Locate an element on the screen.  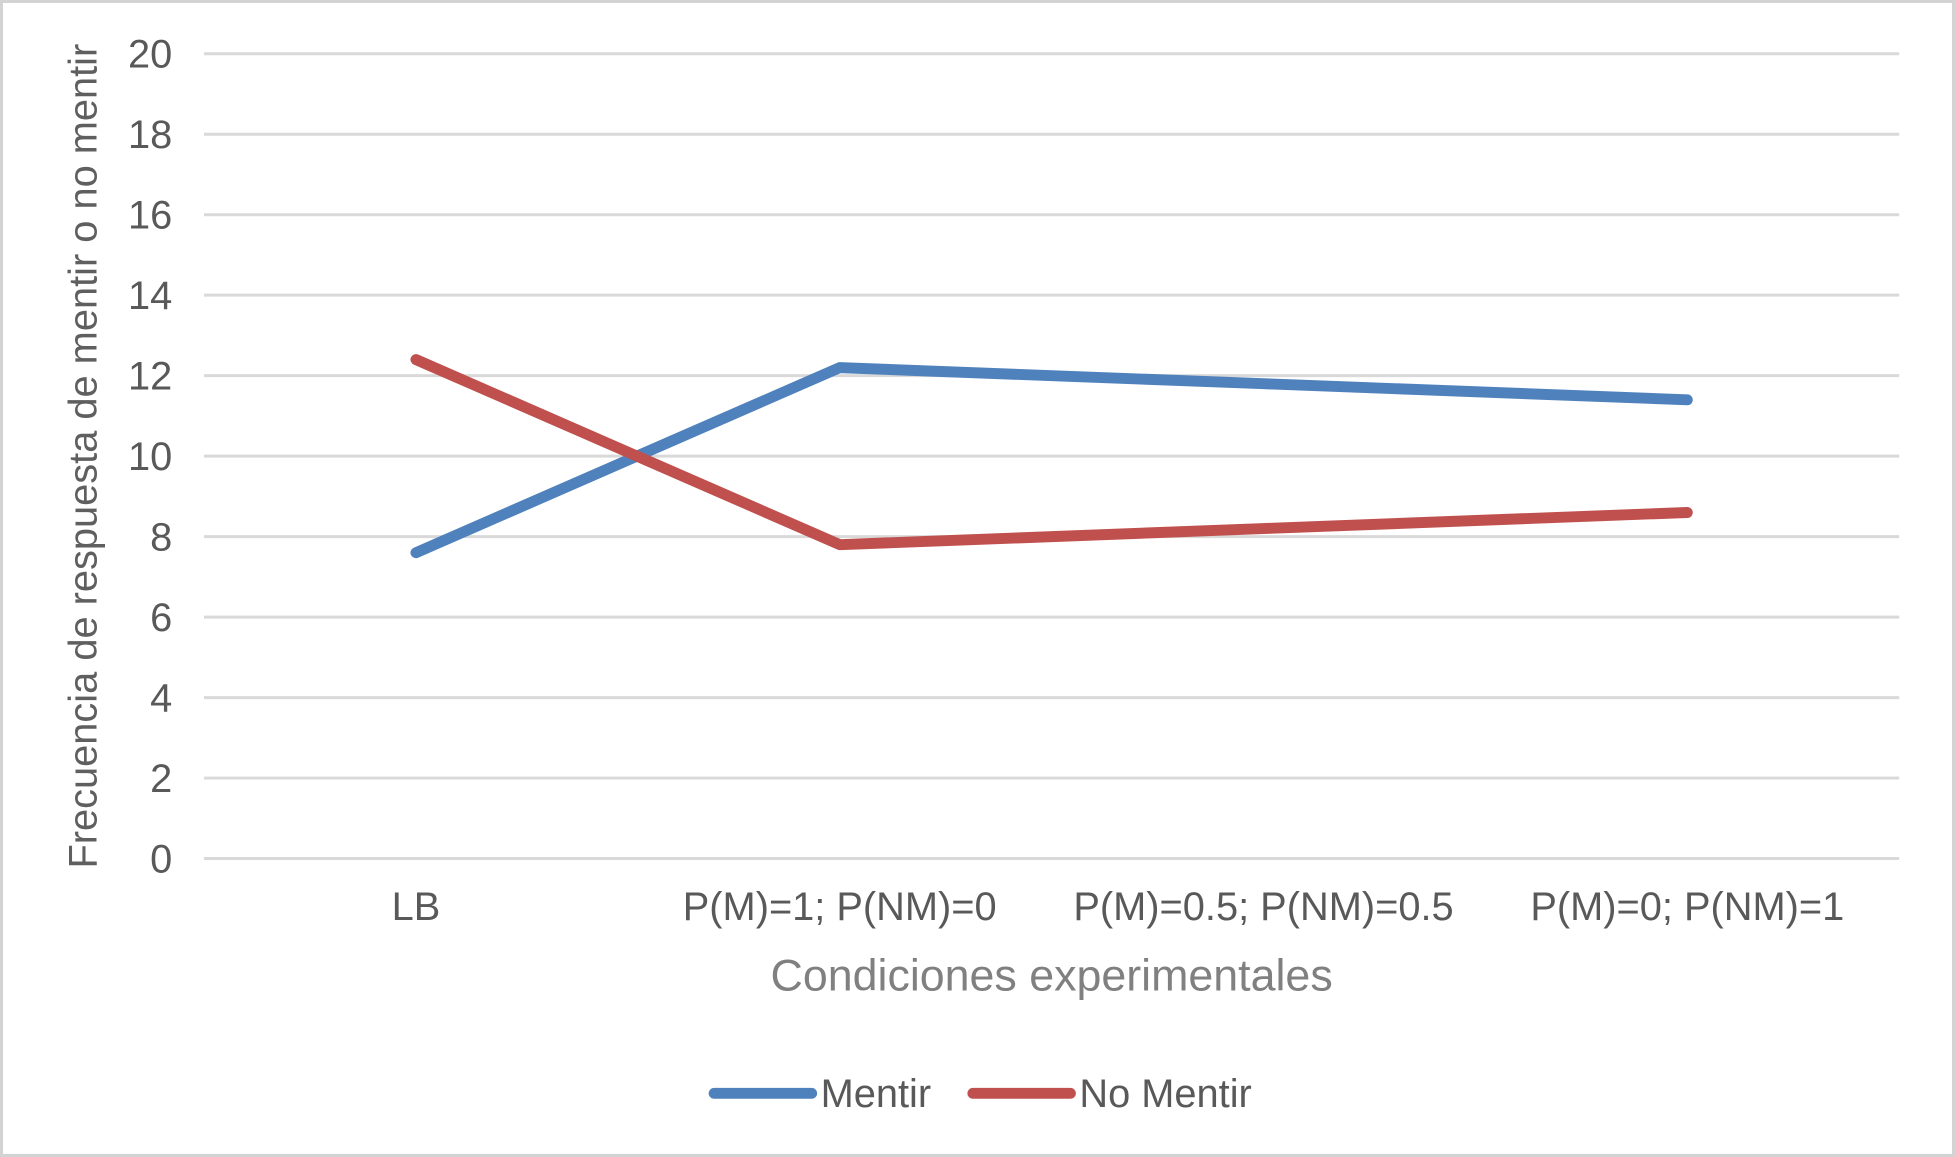
legend: Mentir No Mentir is located at coordinates (980, 1094).